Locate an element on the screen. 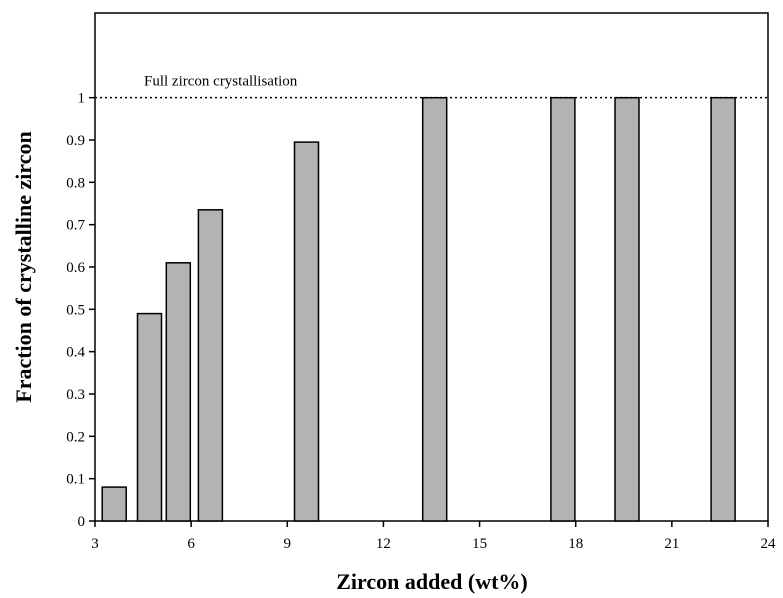 This screenshot has width=783, height=598. y-tick-label: 0.7 is located at coordinates (75, 226).